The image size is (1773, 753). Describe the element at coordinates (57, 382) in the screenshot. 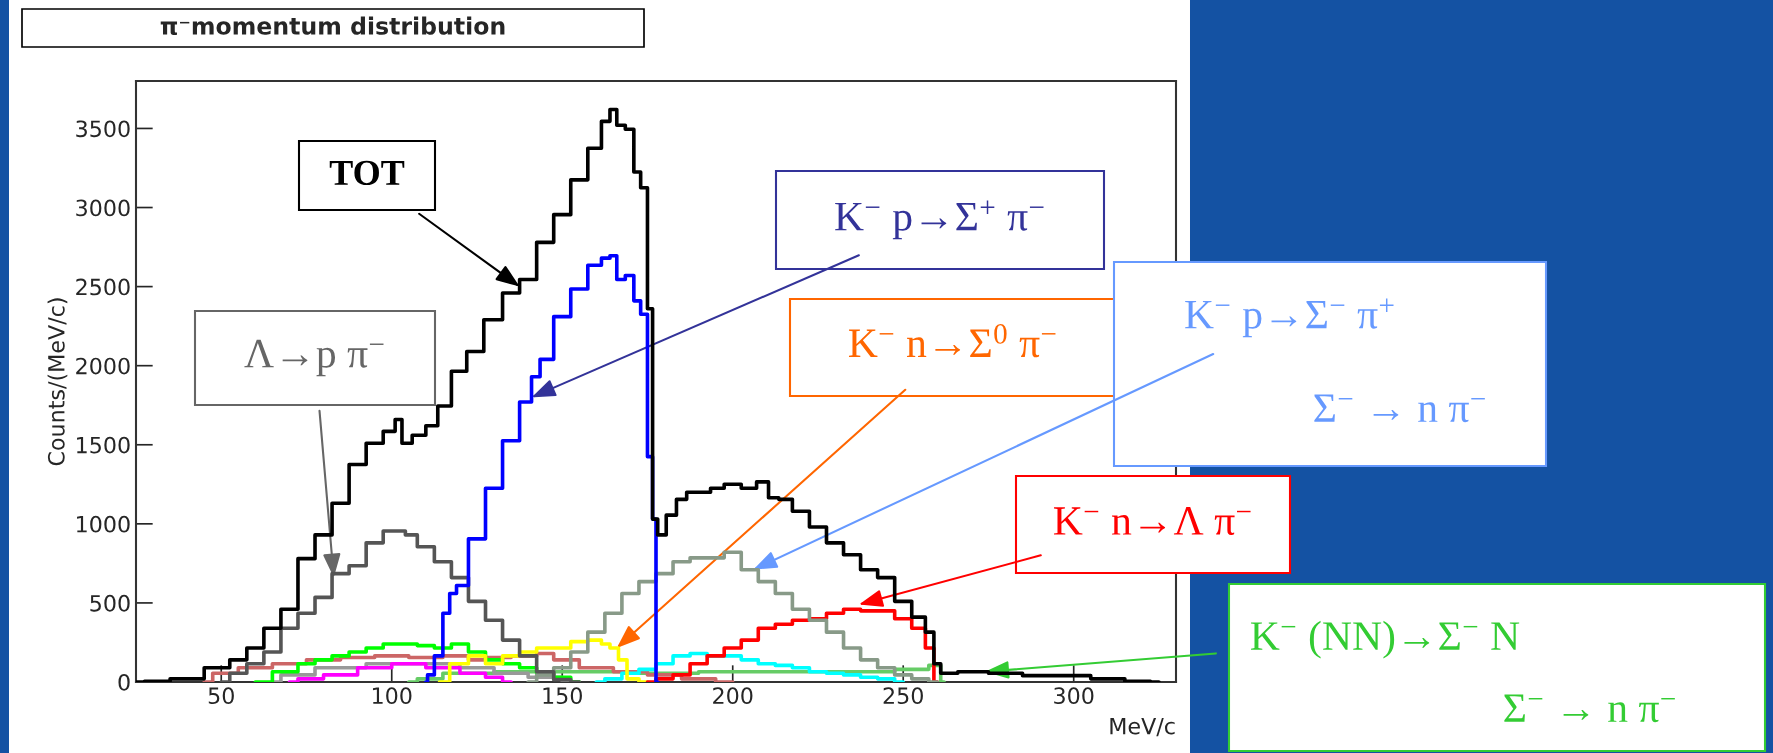

I see `y-axis-title: Counts/(MeV/c)` at that location.